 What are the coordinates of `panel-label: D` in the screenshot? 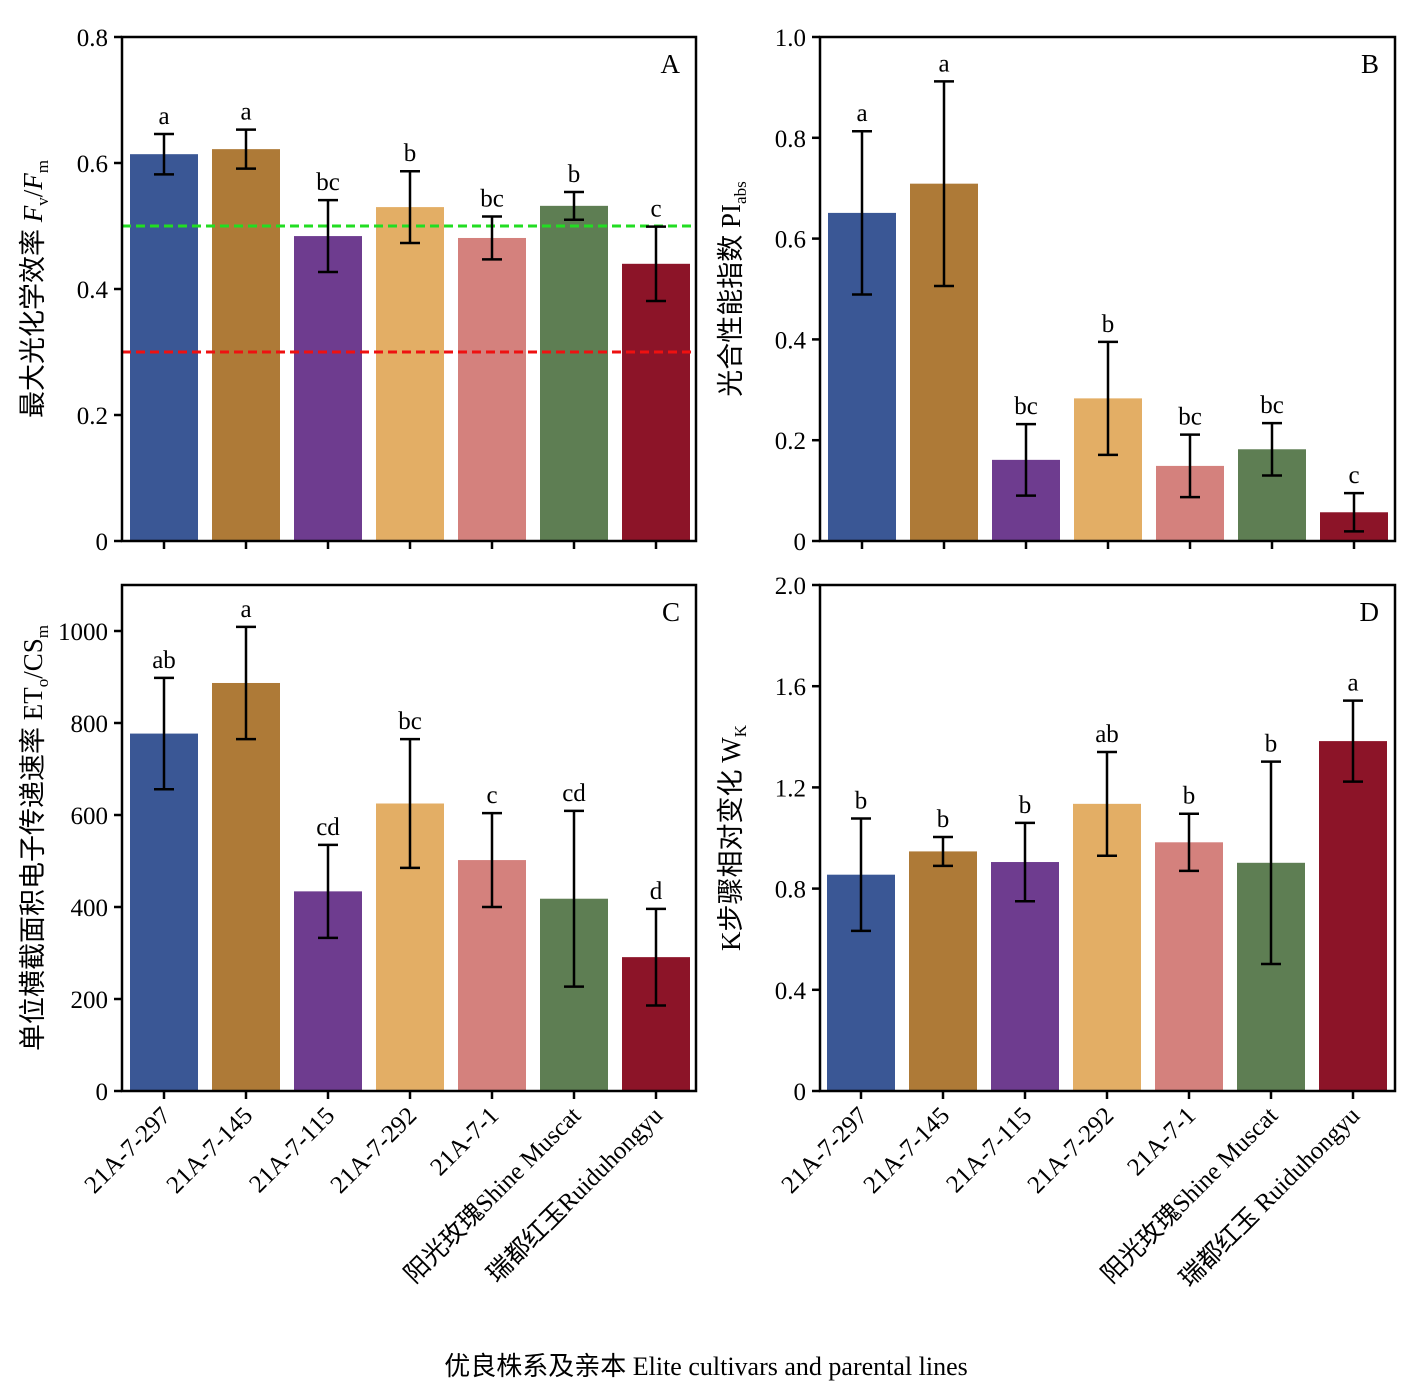 It's located at (1370, 612).